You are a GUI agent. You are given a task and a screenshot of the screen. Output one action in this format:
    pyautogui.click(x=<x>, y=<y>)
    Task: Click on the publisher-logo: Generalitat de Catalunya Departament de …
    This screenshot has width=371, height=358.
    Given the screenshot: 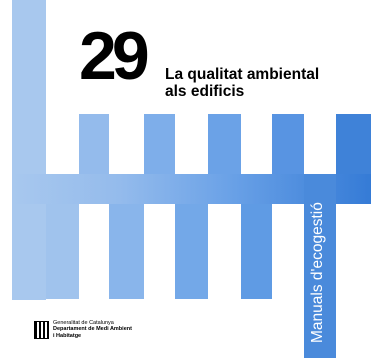 What is the action you would take?
    pyautogui.click(x=99, y=332)
    